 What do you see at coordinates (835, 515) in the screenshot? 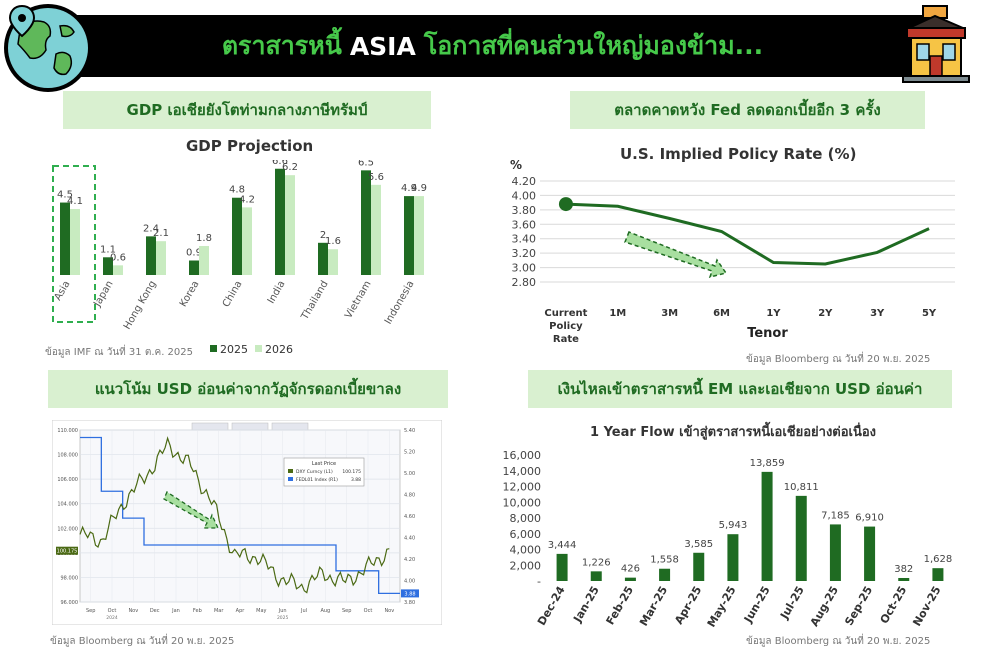
I see `flow-data-label: 7,185` at bounding box center [835, 515].